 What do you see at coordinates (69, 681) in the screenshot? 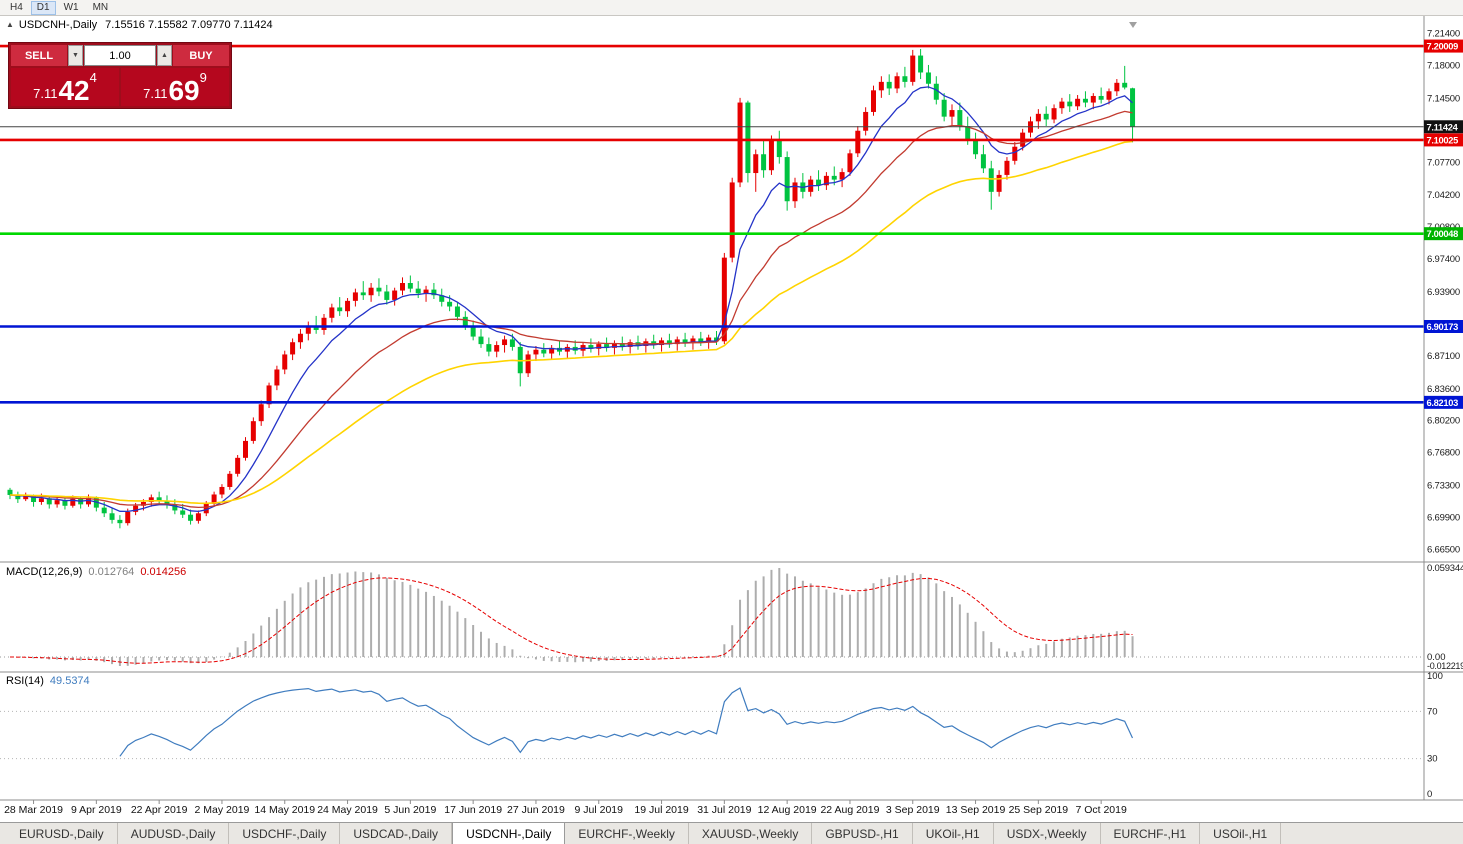
I see `rsi-value: 49.5374` at bounding box center [69, 681].